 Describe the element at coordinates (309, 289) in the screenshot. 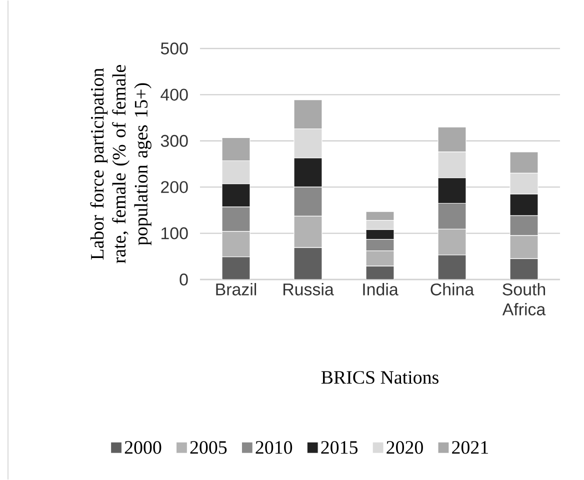

I see `x-tick-label: Russia` at that location.